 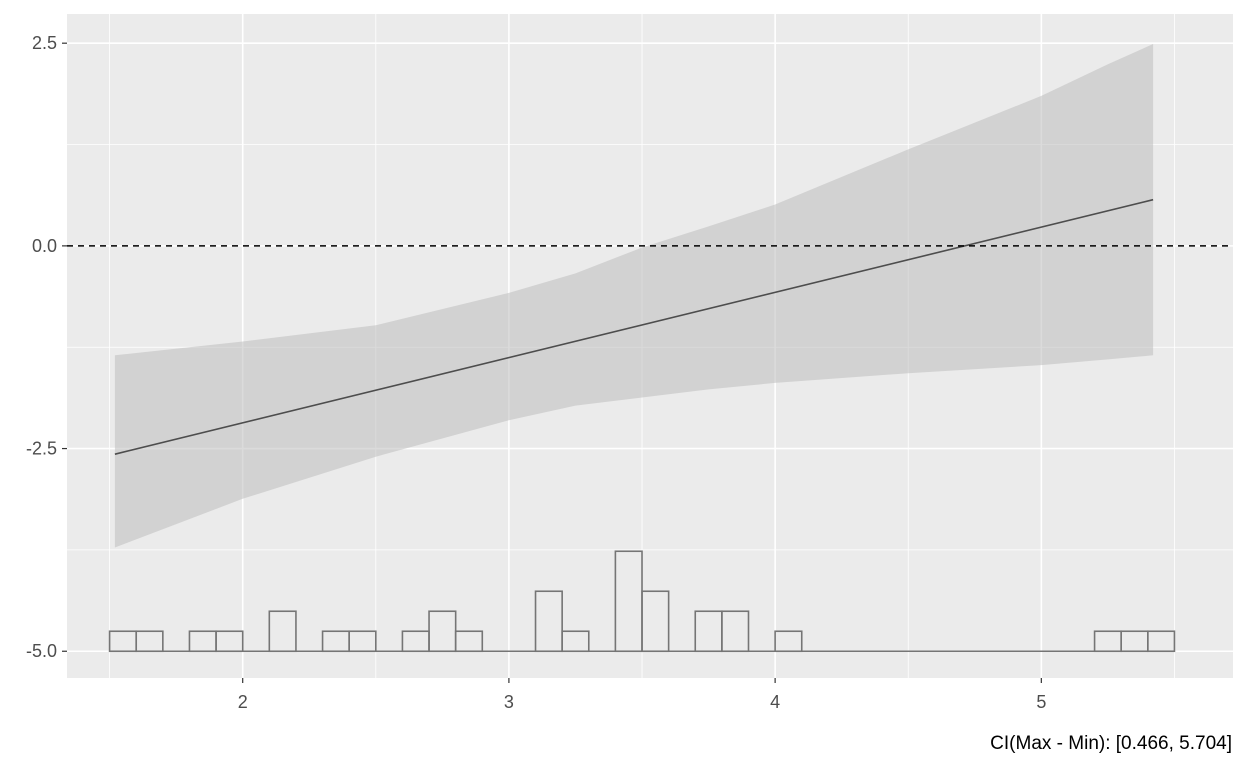 I want to click on y-tick-label: 2.5, so click(x=44, y=43).